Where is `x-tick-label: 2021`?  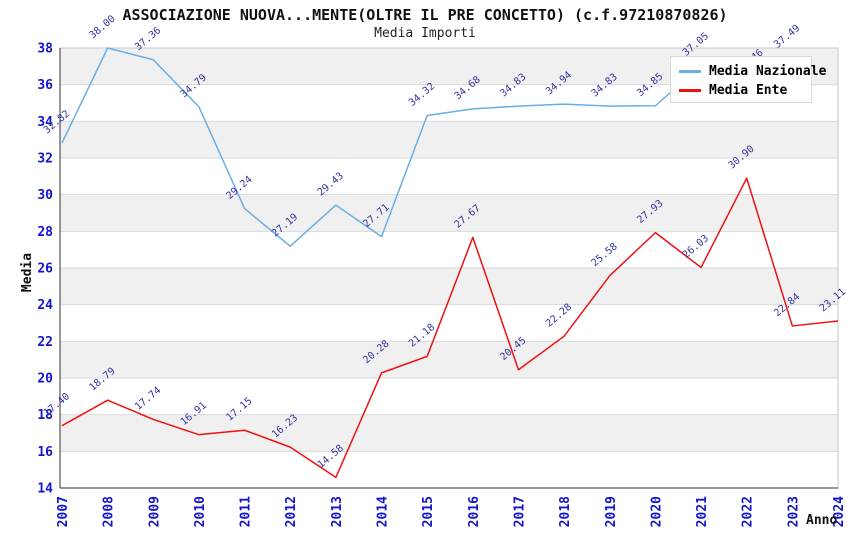
x-tick-label: 2021 is located at coordinates (702, 511).